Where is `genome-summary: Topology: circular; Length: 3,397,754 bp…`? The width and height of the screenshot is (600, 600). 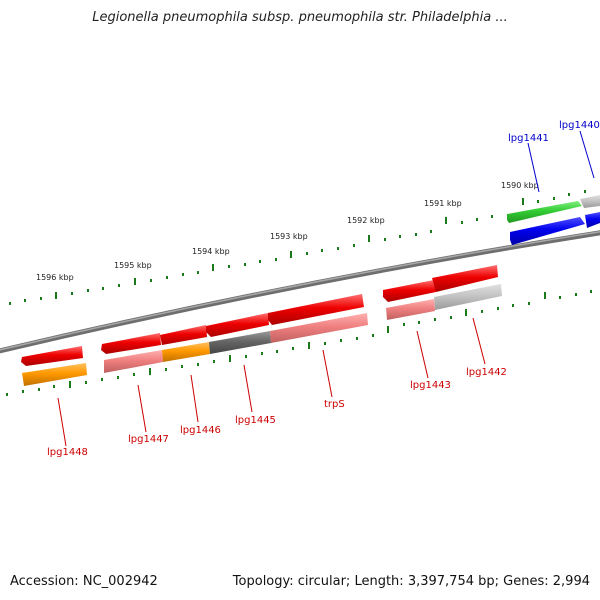 genome-summary: Topology: circular; Length: 3,397,754 bp… is located at coordinates (411, 581).